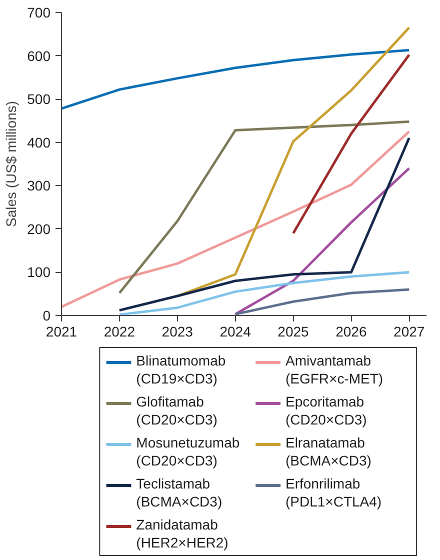 The height and width of the screenshot is (560, 440). I want to click on y-tick-label: 300, so click(39, 186).